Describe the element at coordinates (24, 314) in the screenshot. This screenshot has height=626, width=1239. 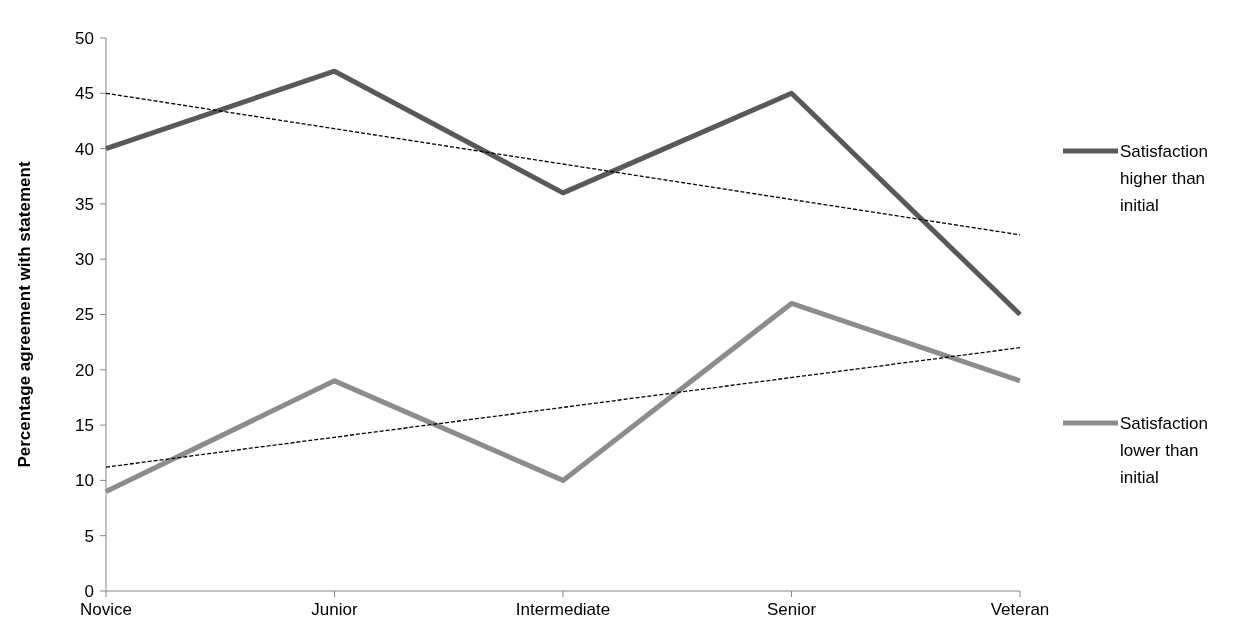
I see `y-axis-title: Percentage agreement with statement` at that location.